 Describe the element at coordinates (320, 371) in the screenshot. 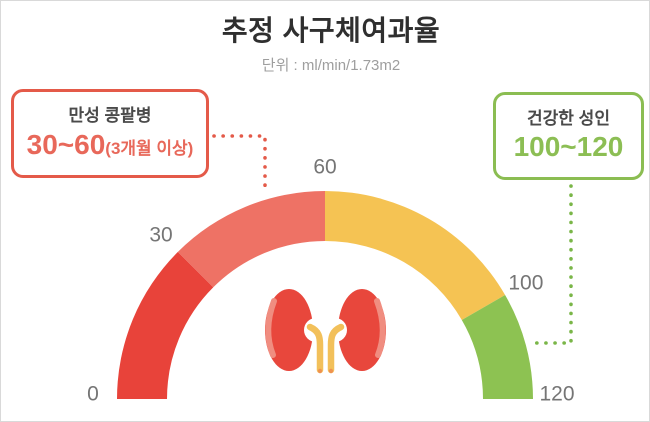

I see `kidney-left-ureter-tip` at that location.